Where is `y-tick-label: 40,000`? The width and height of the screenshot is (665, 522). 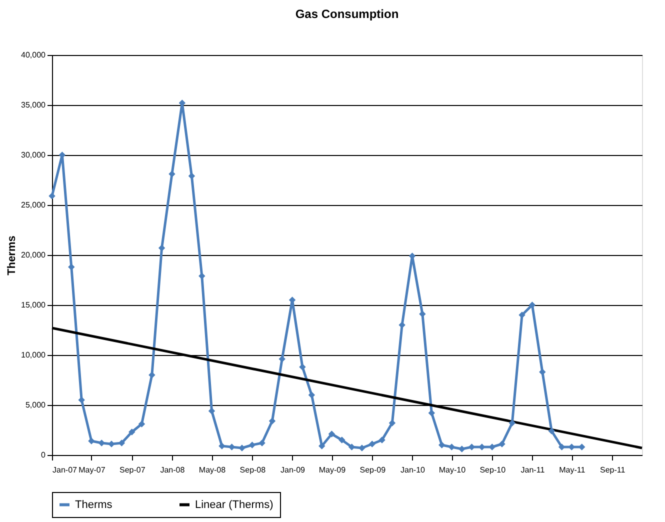 y-tick-label: 40,000 is located at coordinates (33, 55).